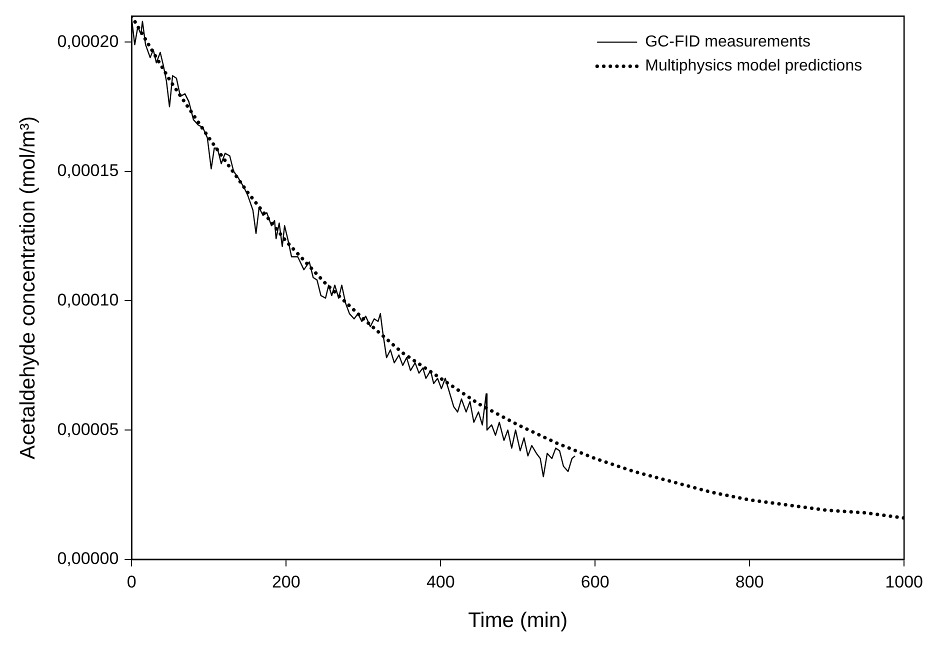 The image size is (929, 652). What do you see at coordinates (28, 288) in the screenshot?
I see `y-axis-title: Acetaldehyde concentration (mol/m³)` at bounding box center [28, 288].